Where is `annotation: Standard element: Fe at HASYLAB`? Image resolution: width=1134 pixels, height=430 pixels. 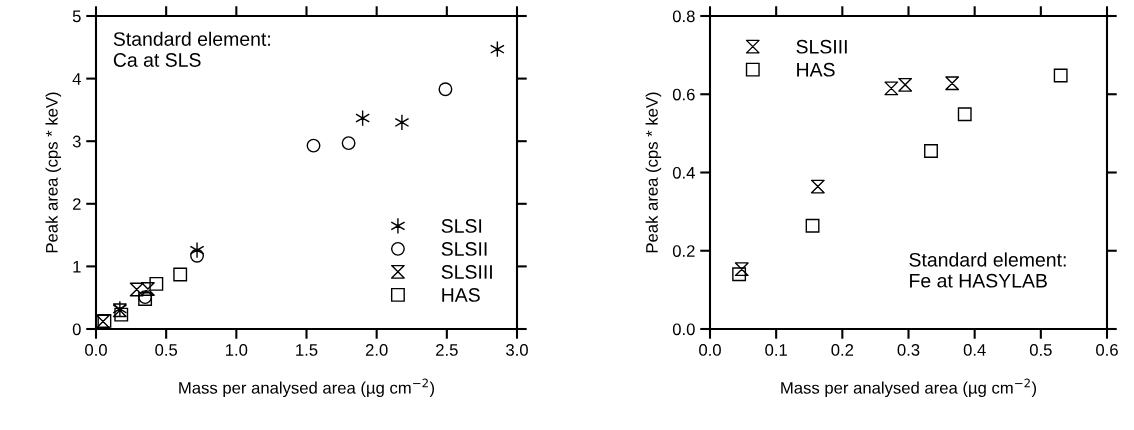 annotation: Standard element: Fe at HASYLAB is located at coordinates (987, 270).